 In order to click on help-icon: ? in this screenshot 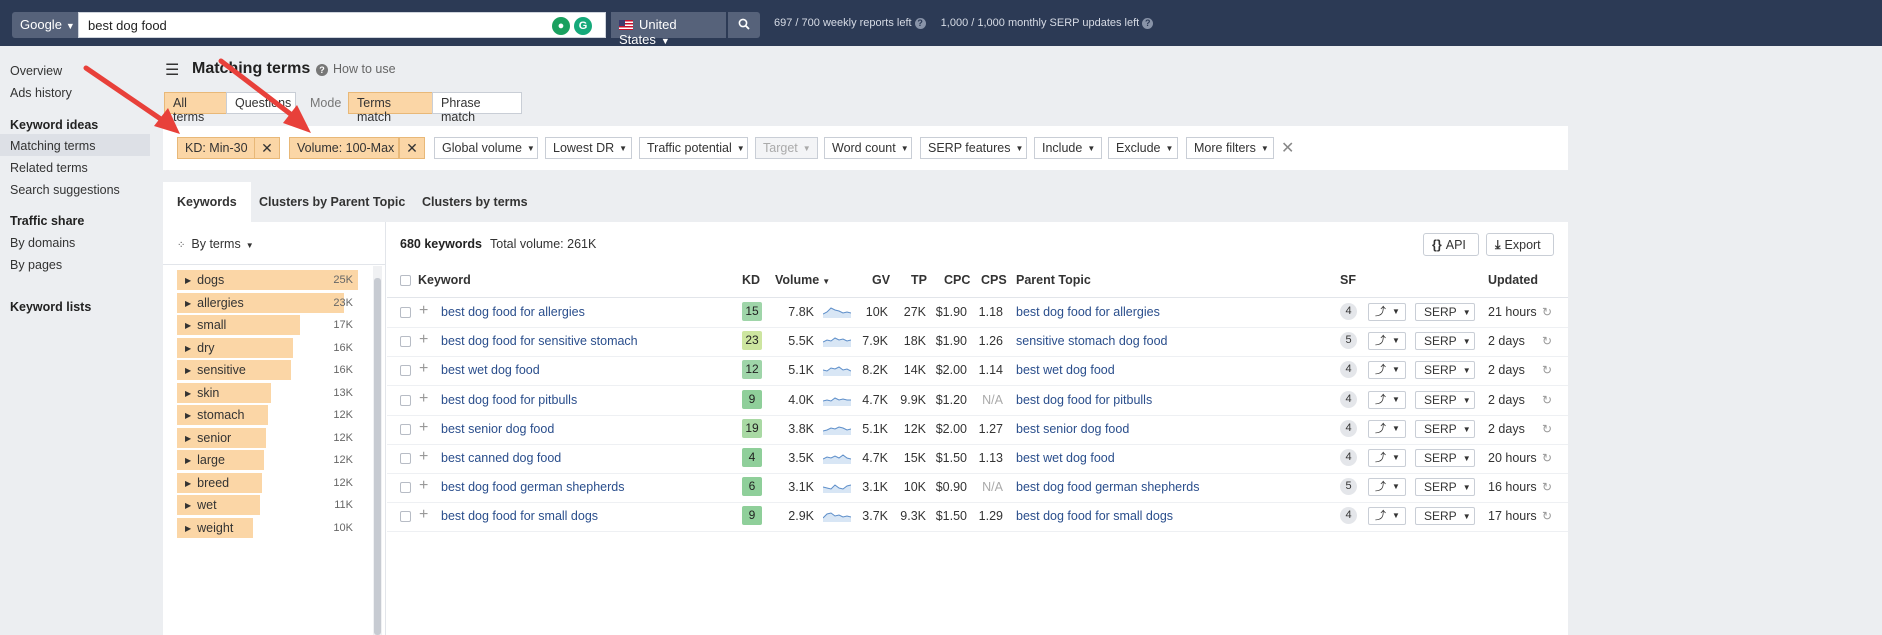, I will do `click(1148, 23)`.